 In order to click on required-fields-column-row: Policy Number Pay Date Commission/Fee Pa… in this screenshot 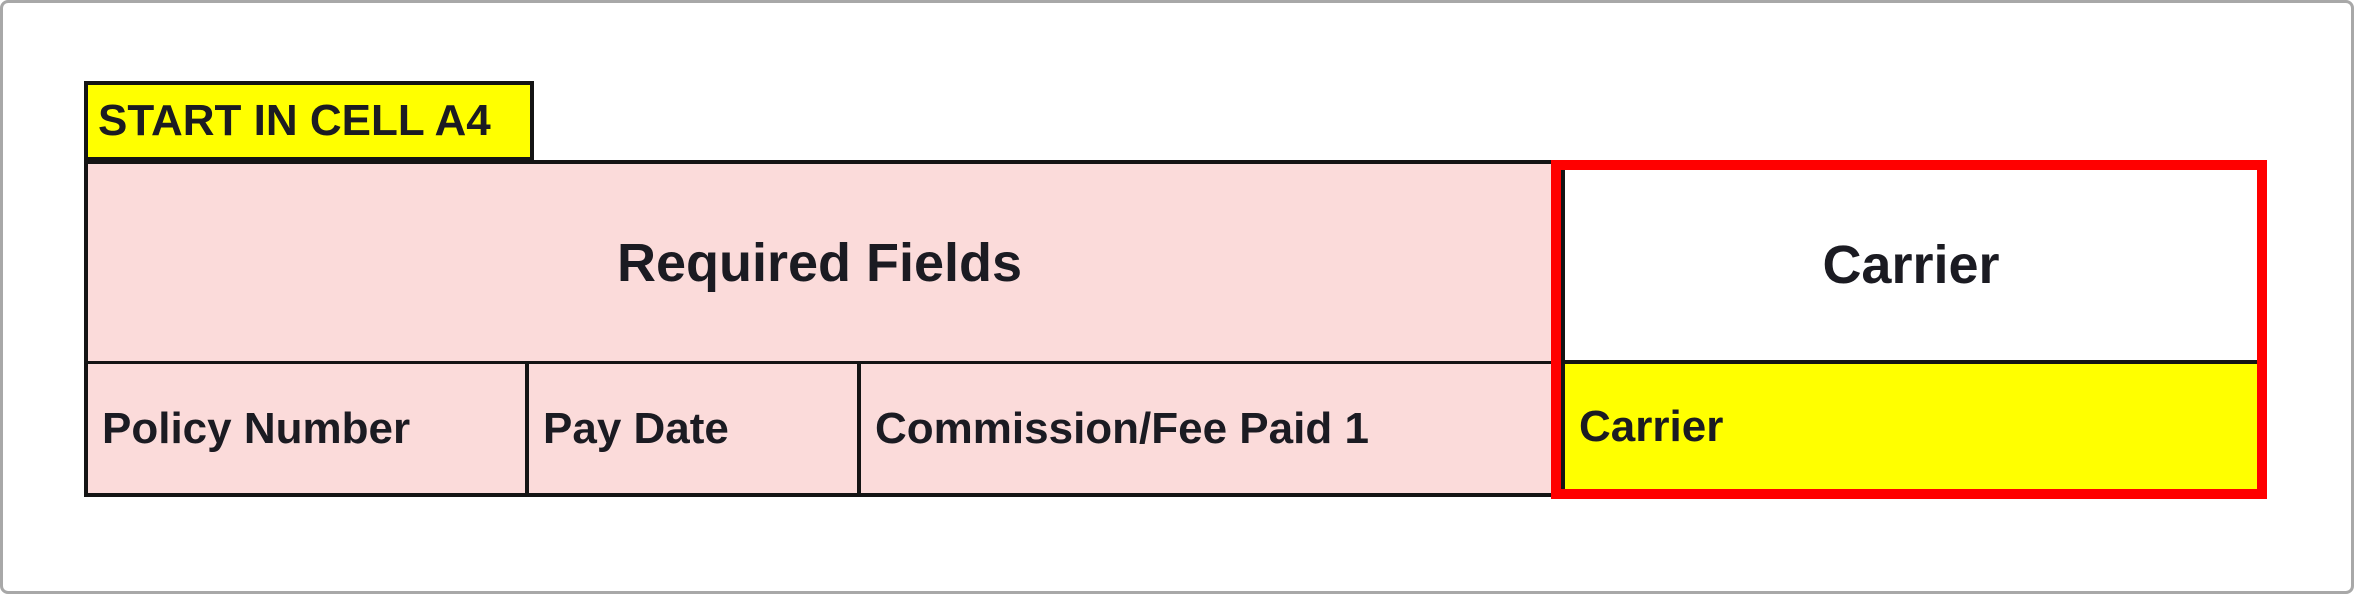, I will do `click(819, 428)`.